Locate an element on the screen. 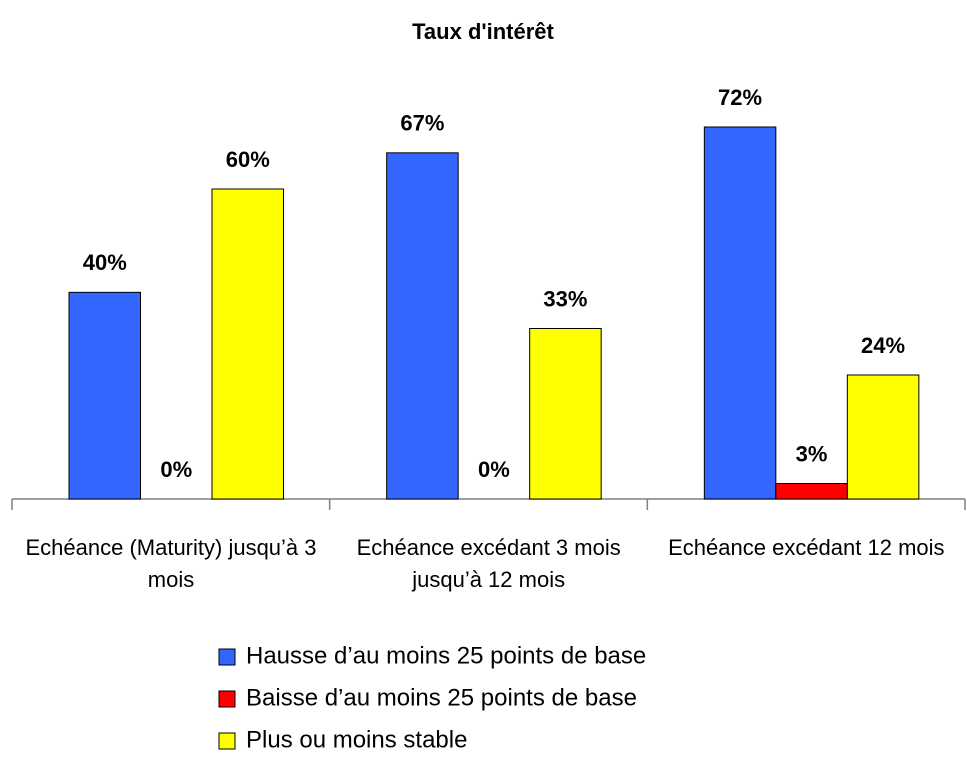 The image size is (967, 757). data-label: 67% is located at coordinates (422, 123).